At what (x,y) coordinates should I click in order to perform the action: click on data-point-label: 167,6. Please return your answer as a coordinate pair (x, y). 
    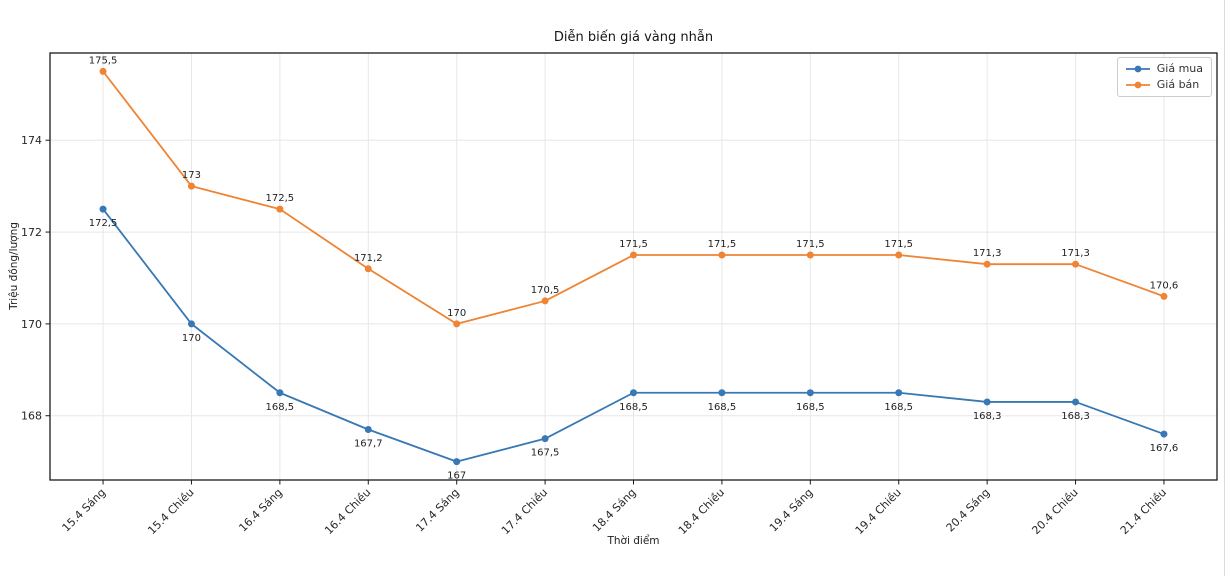
    Looking at the image, I should click on (1164, 448).